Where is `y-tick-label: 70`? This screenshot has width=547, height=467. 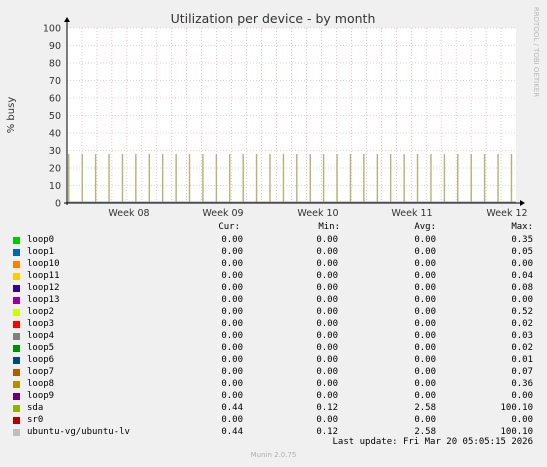 y-tick-label: 70 is located at coordinates (55, 81).